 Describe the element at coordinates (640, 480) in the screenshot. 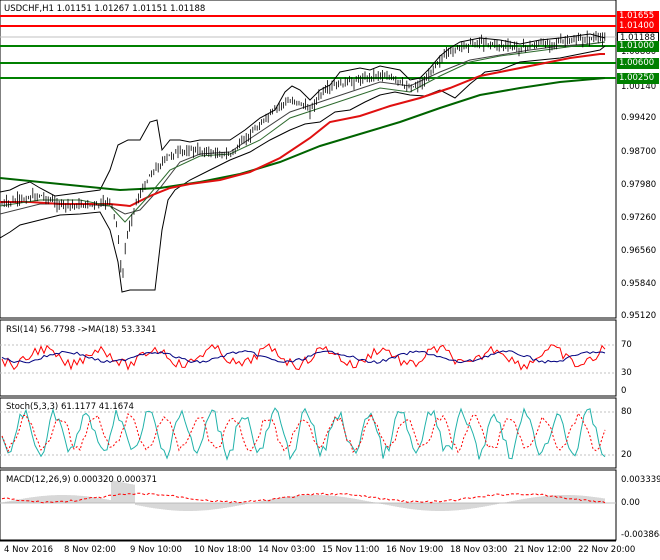

I see `macd-axis-top: 0.003339` at that location.